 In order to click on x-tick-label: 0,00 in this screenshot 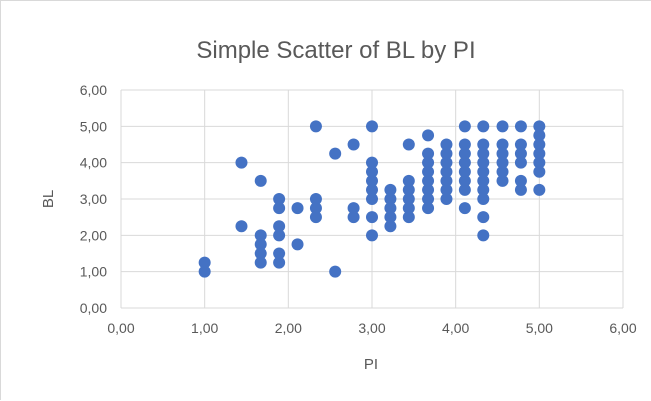, I will do `click(120, 328)`.